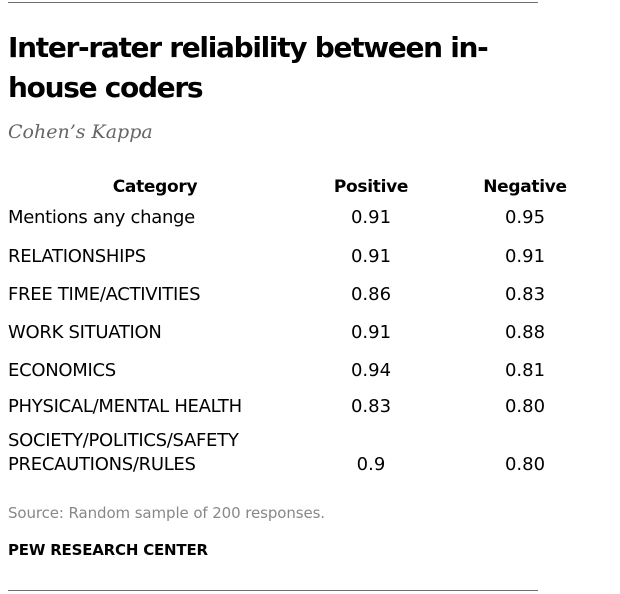 This screenshot has height=594, width=620. I want to click on category-label: FREE TIME/ACTIVITIES, so click(104, 294).